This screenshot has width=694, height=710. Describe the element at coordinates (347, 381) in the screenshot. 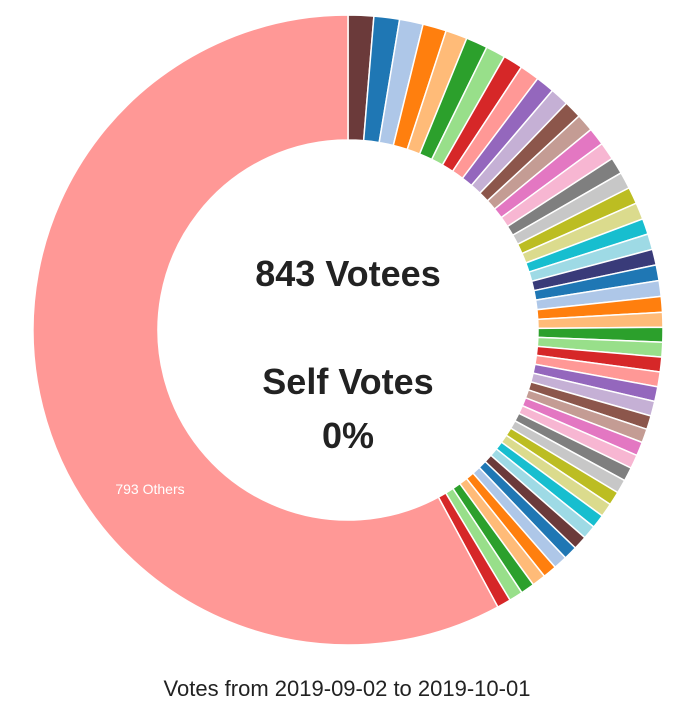

I see `center-self-votes-label: Self Votes` at that location.